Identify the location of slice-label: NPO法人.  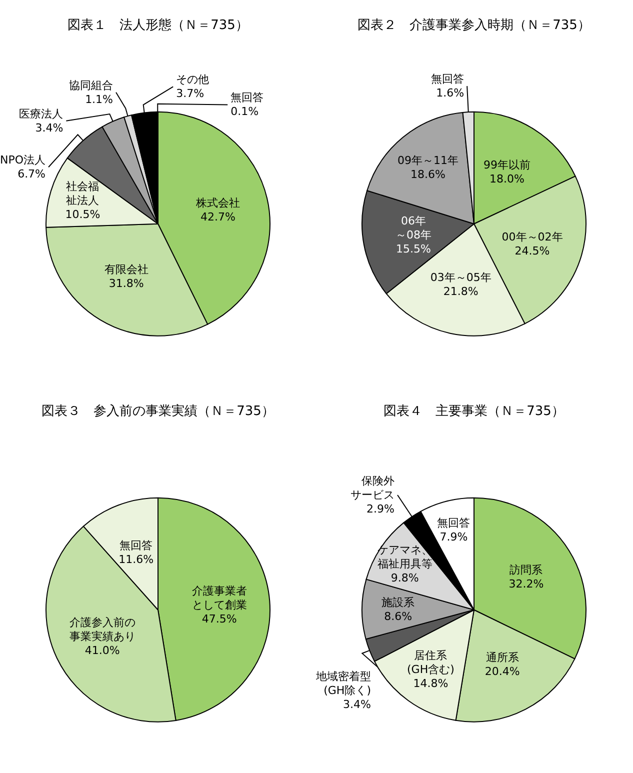
(23, 160).